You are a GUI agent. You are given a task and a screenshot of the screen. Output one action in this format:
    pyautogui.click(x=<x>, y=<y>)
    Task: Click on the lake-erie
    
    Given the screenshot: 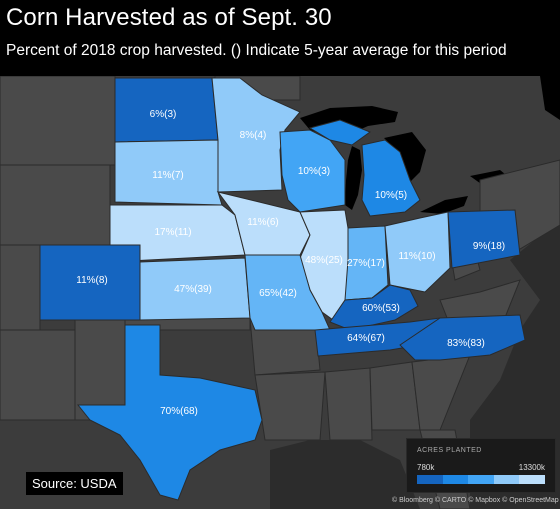 What is the action you would take?
    pyautogui.click(x=444, y=205)
    